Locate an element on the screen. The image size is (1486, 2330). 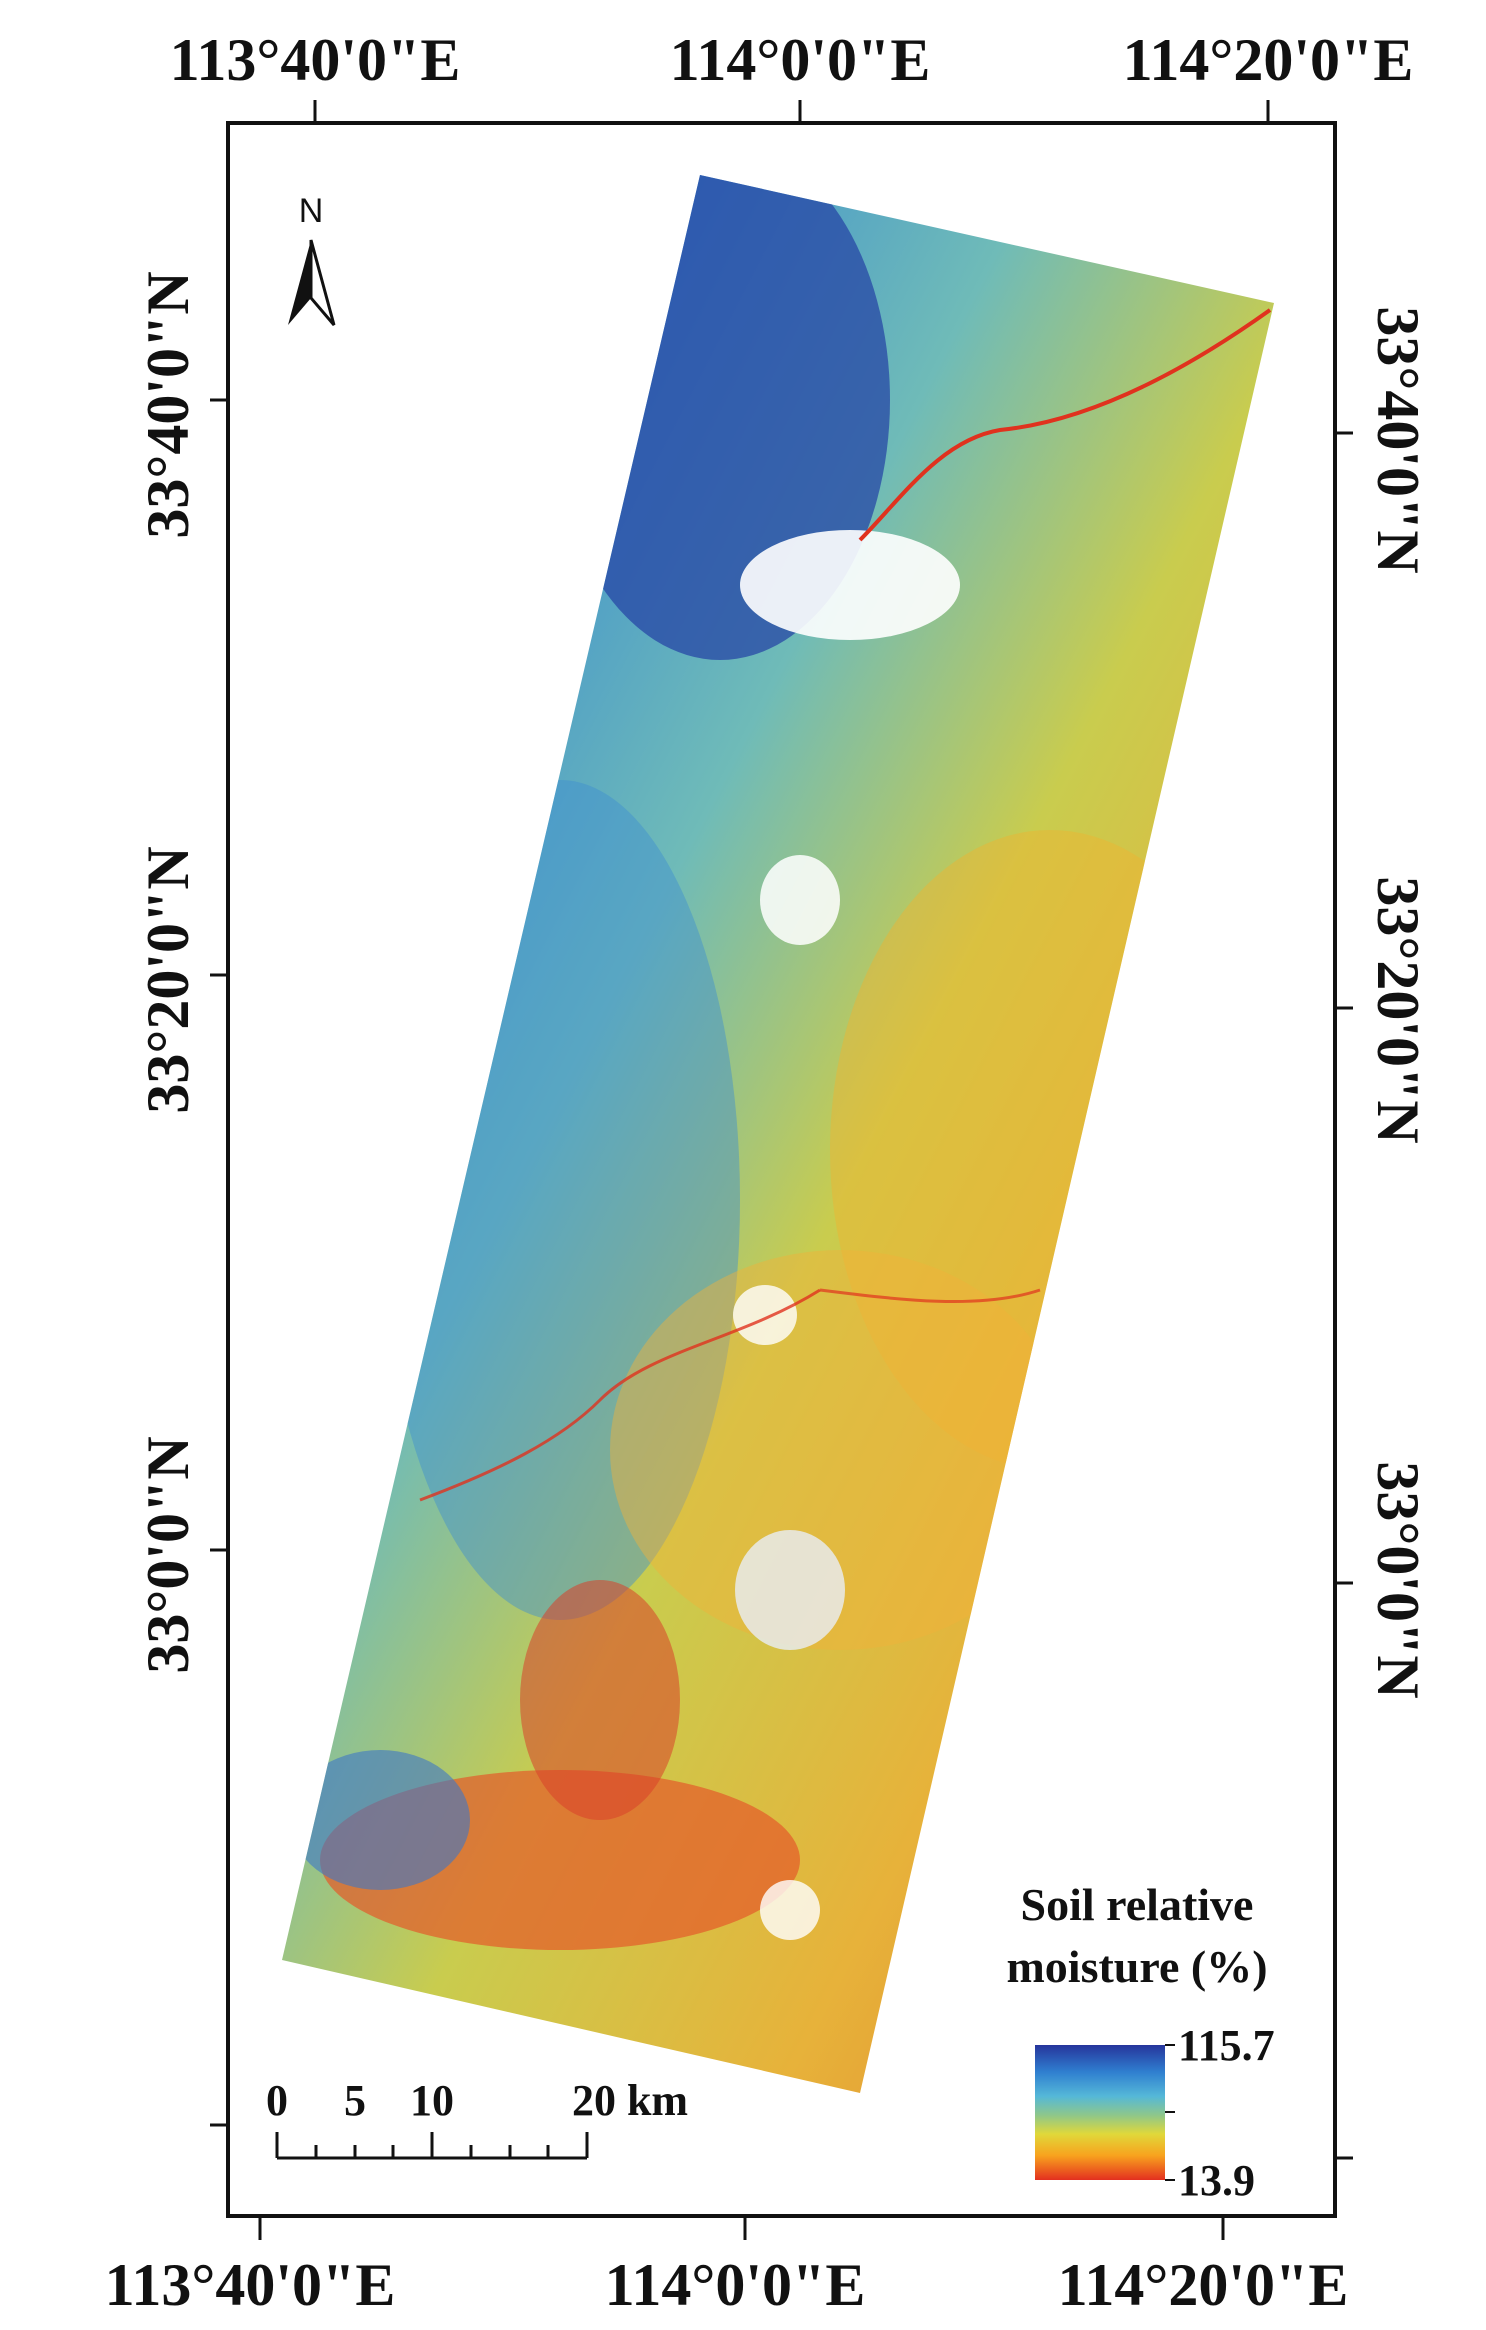
scale-label-0: 0 is located at coordinates (277, 2100).